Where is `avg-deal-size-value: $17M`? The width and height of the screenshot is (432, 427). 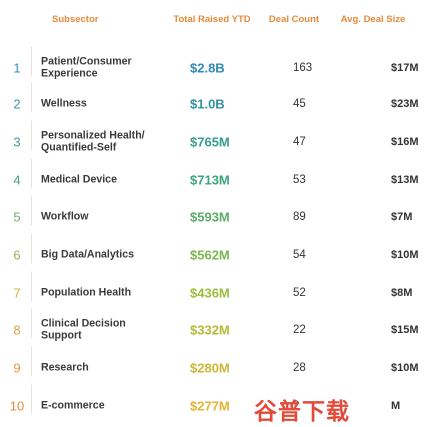
avg-deal-size-value: $17M is located at coordinates (405, 68).